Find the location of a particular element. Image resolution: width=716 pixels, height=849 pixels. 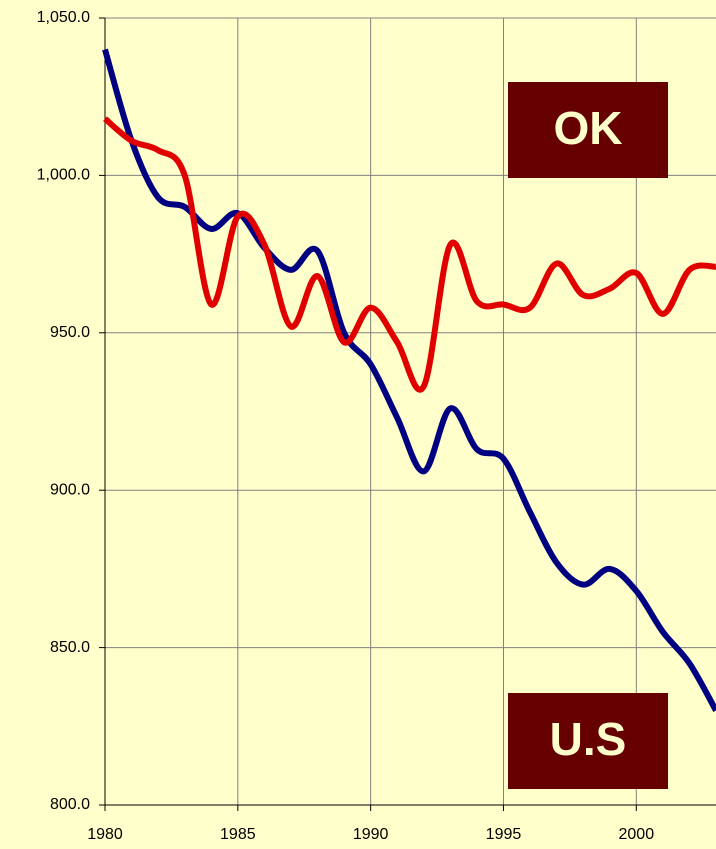

x-tick-label: 2000 is located at coordinates (637, 834).